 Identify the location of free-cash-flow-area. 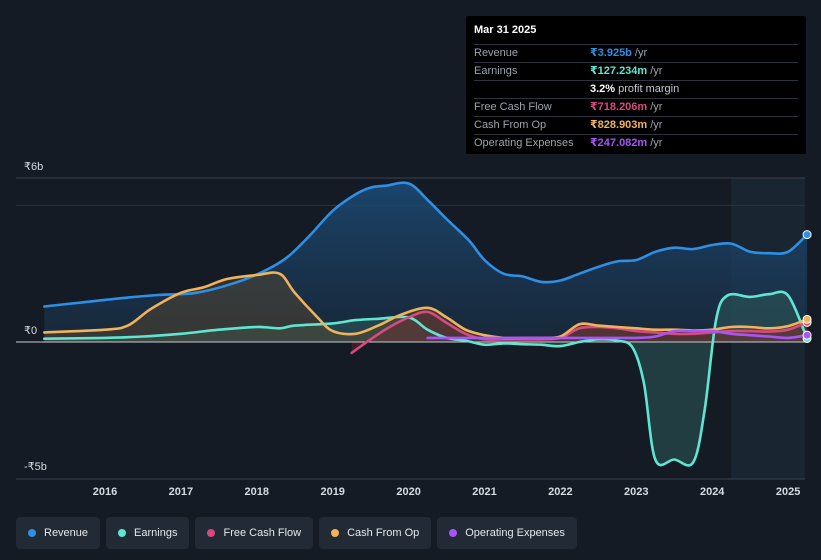
(579, 332).